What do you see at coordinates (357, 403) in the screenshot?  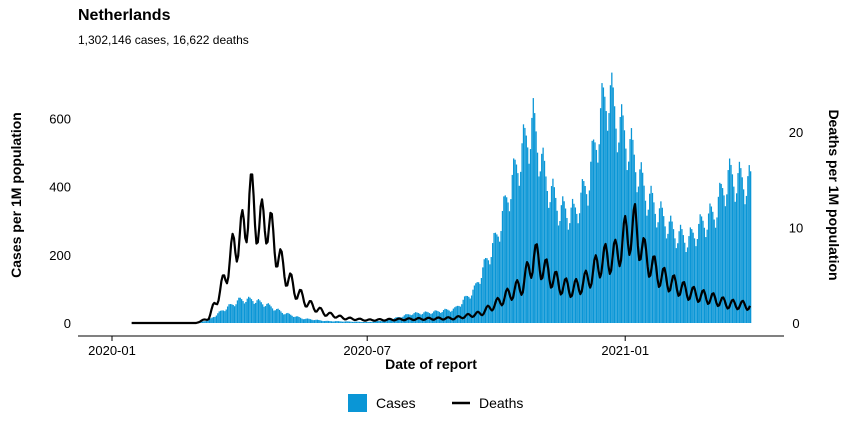 I see `legend-cases-swatch` at bounding box center [357, 403].